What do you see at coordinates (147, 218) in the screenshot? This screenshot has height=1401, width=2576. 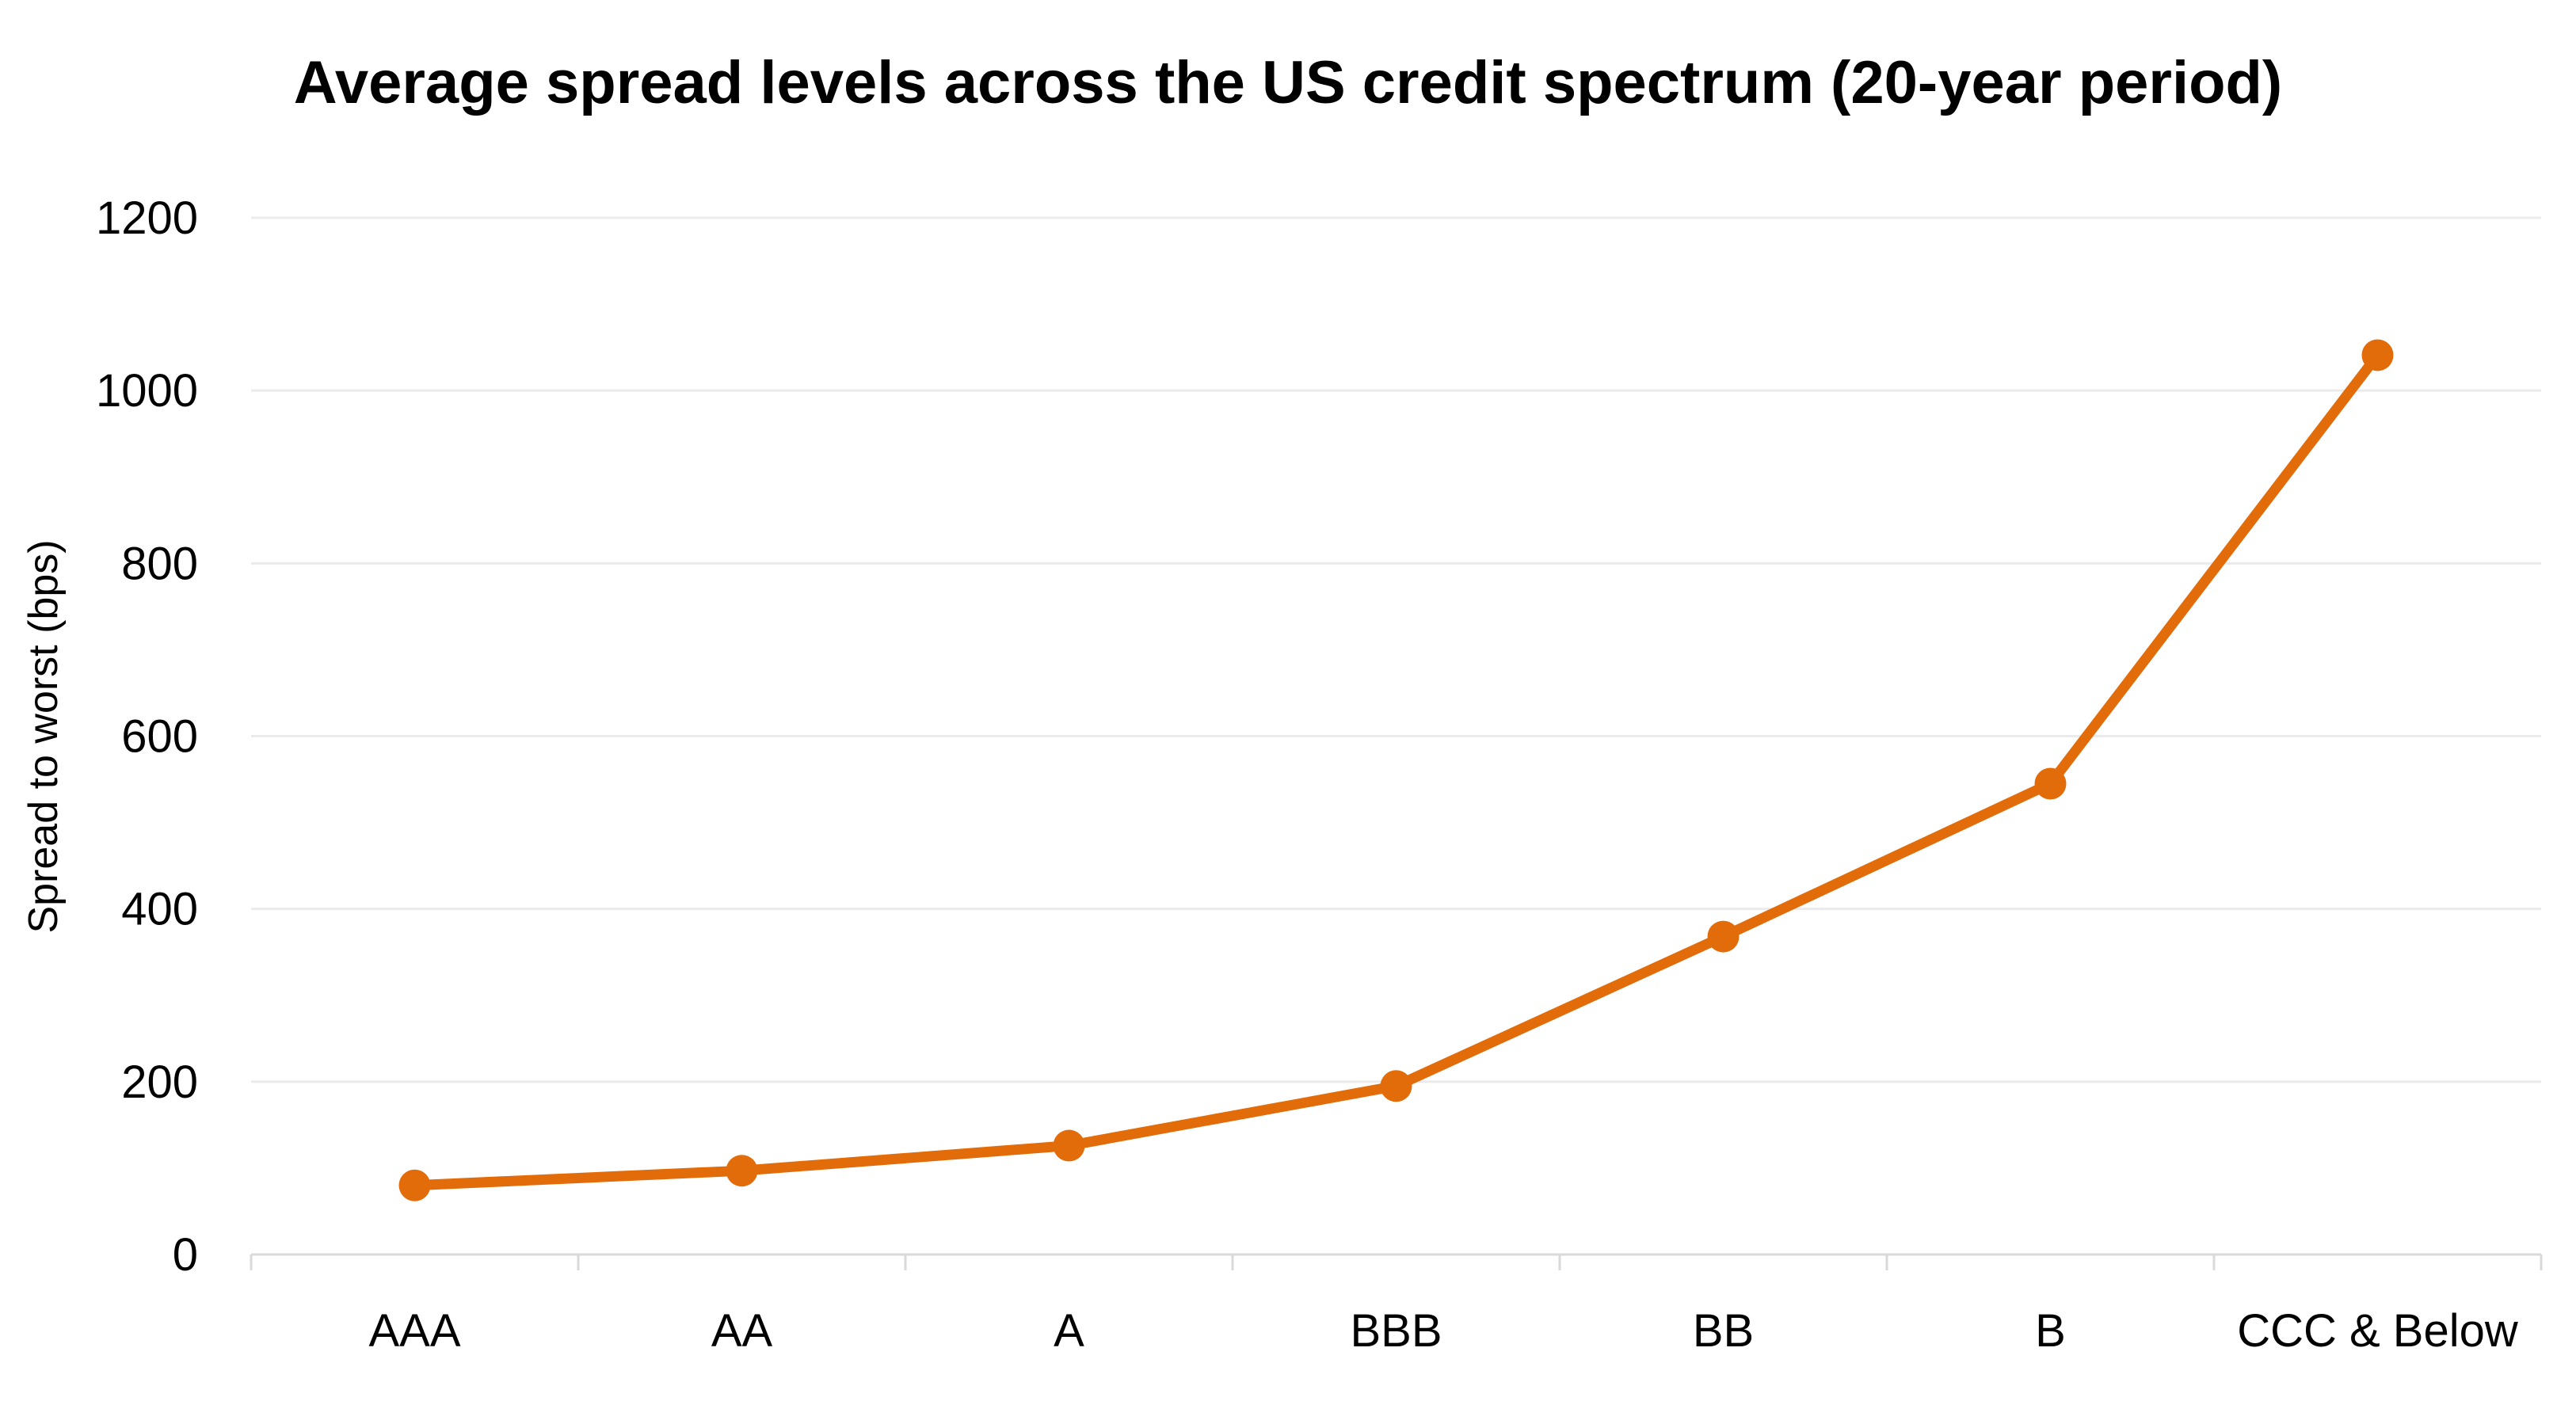 I see `y-tick-label: 1200` at bounding box center [147, 218].